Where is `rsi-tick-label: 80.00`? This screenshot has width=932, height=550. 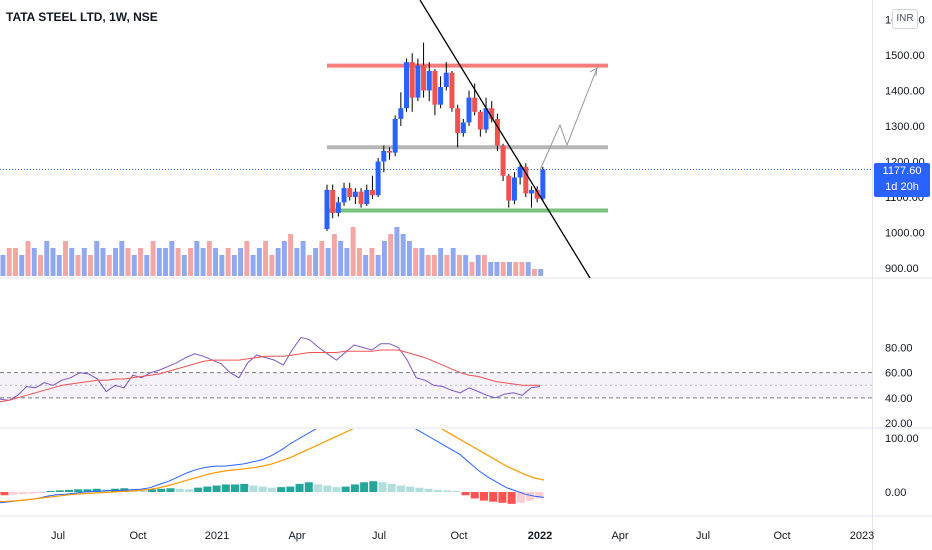
rsi-tick-label: 80.00 is located at coordinates (899, 349).